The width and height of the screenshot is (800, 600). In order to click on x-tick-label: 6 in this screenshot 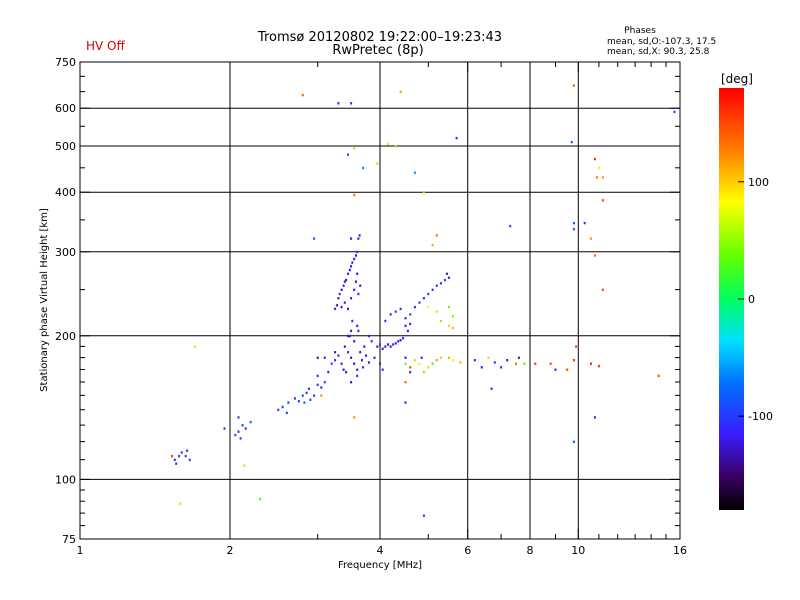, I will do `click(467, 550)`.